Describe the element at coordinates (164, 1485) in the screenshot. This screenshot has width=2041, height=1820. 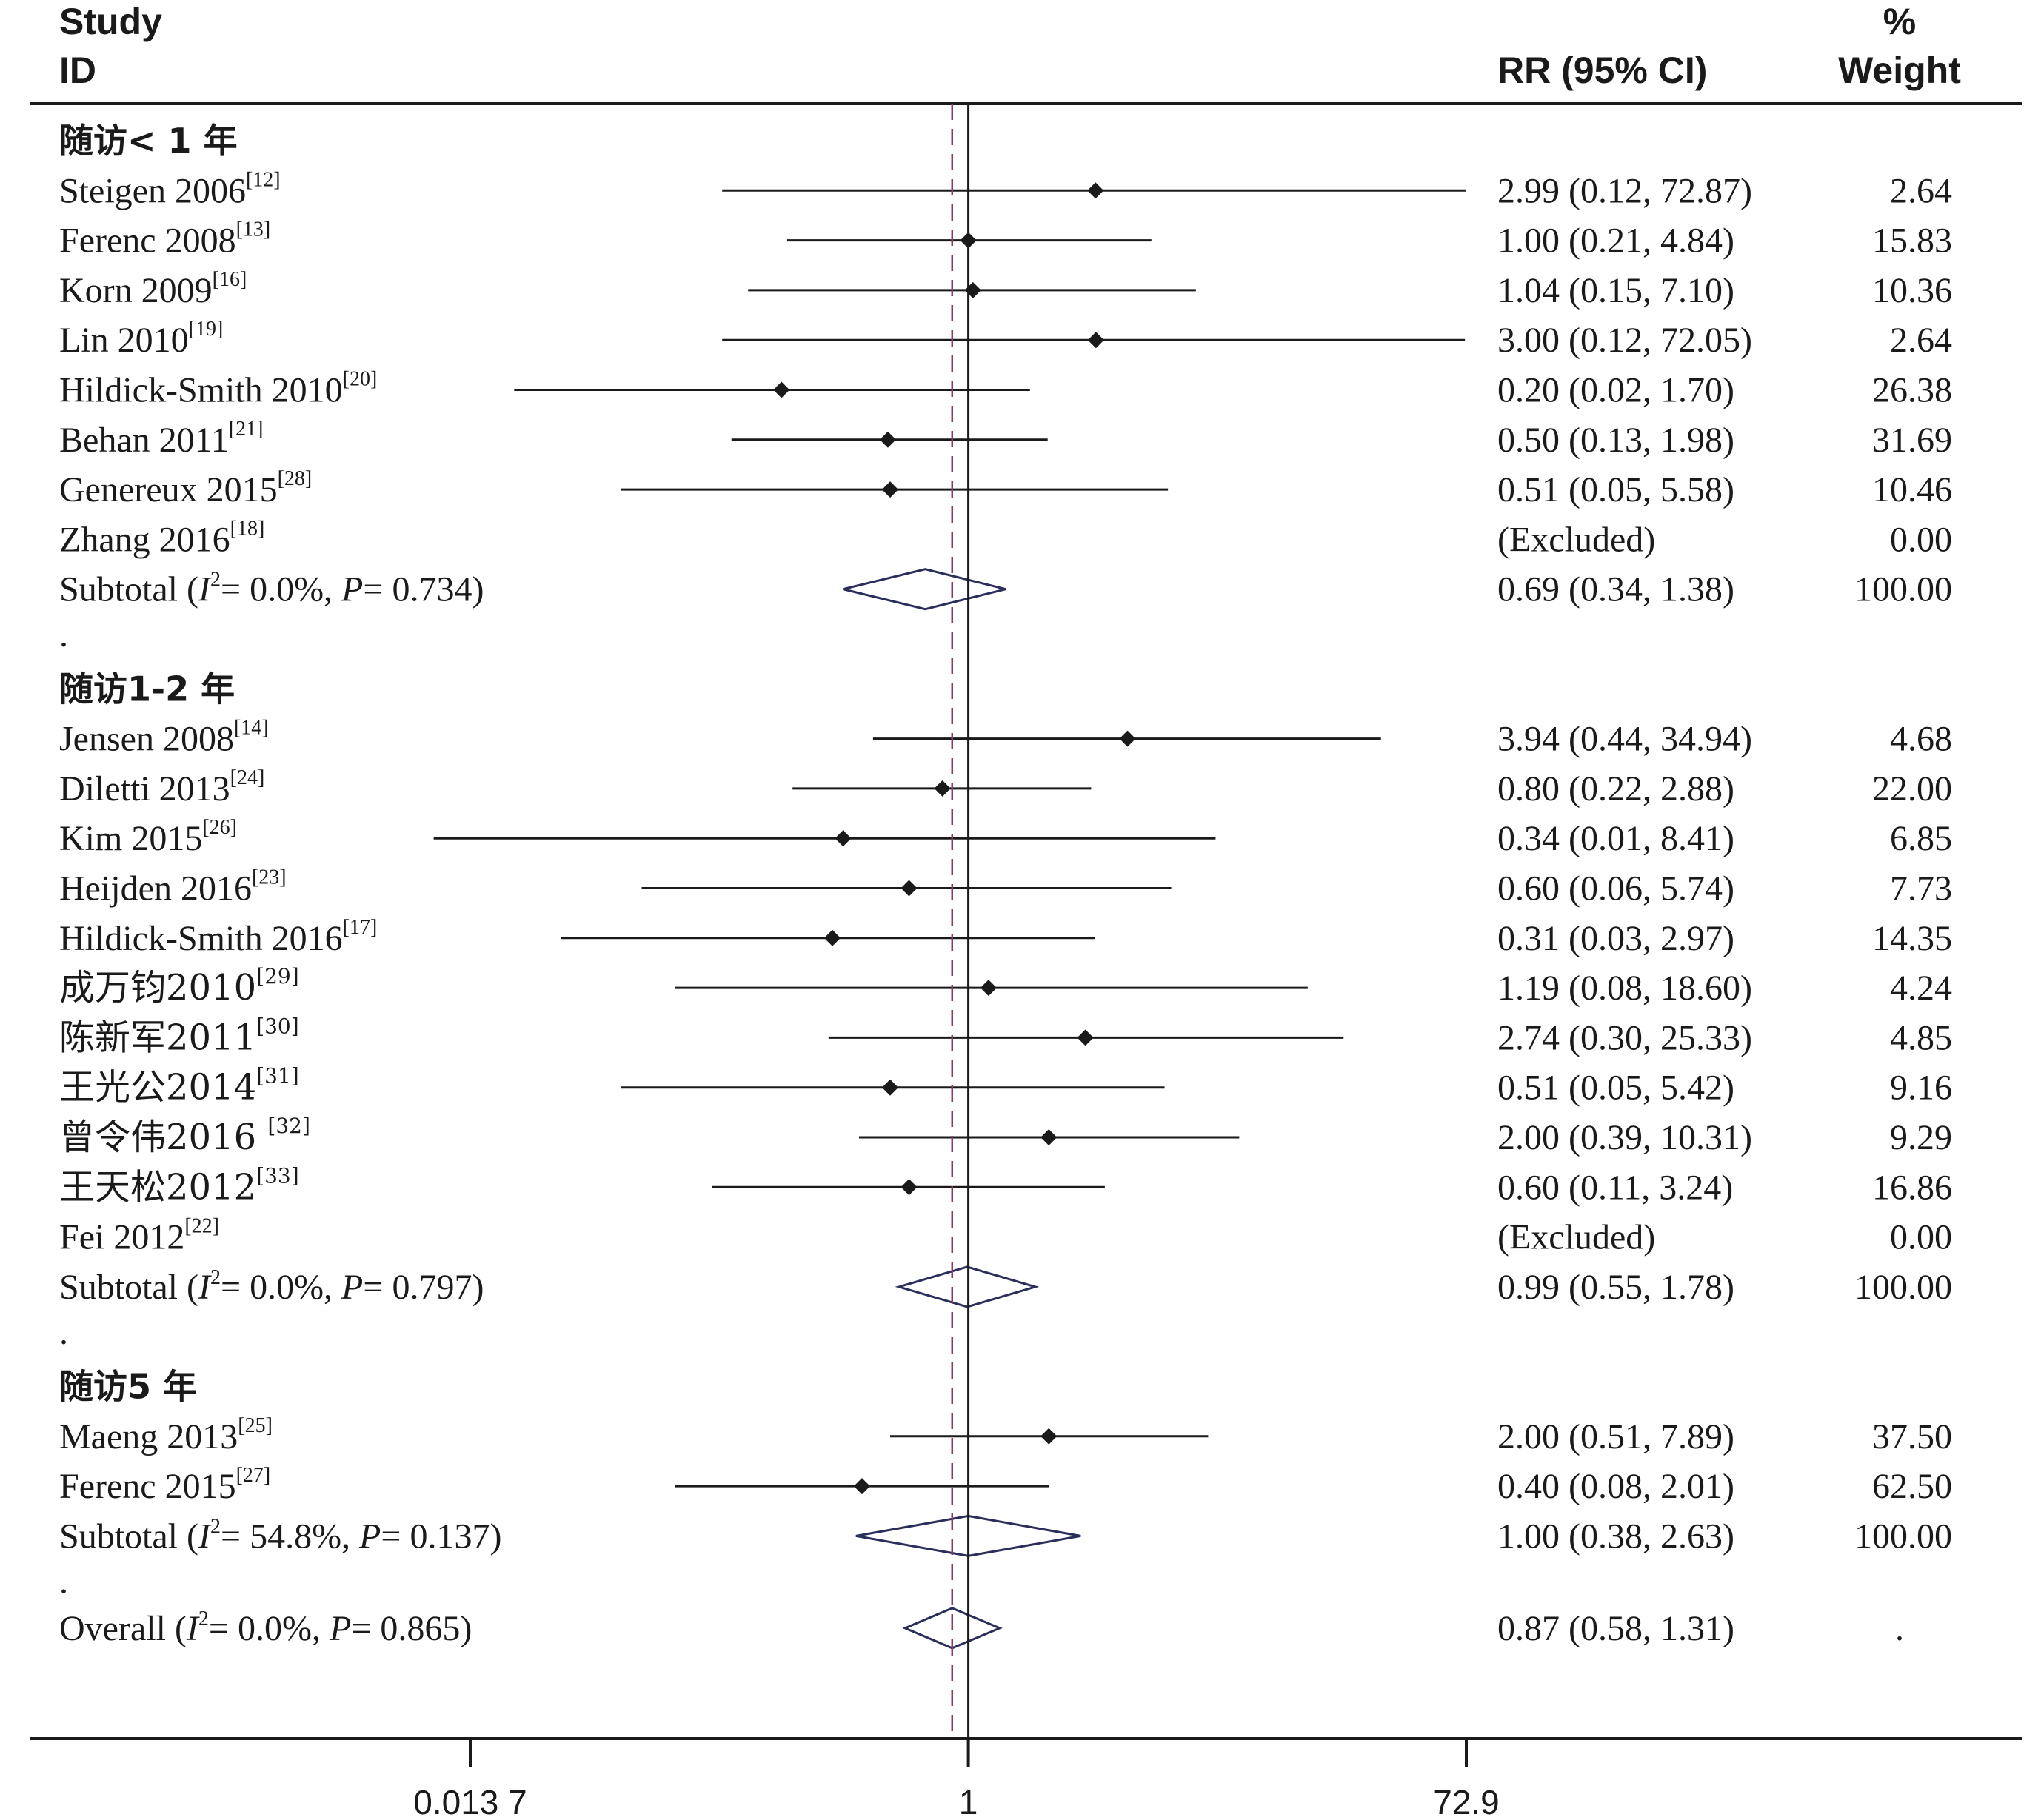
I see `study-label: Ferenc 2015[27]` at that location.